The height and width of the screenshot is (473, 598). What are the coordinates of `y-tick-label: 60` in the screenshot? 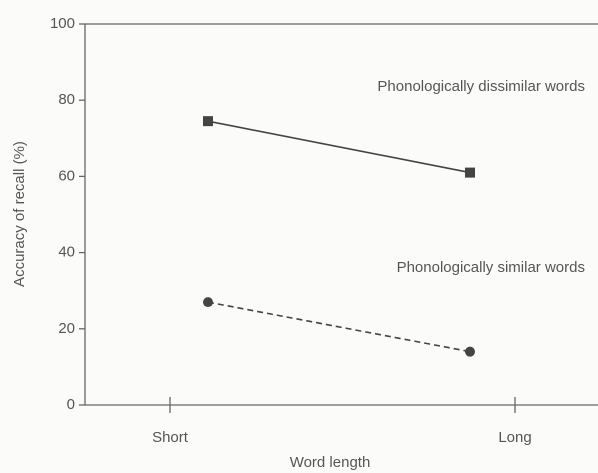 It's located at (66, 175).